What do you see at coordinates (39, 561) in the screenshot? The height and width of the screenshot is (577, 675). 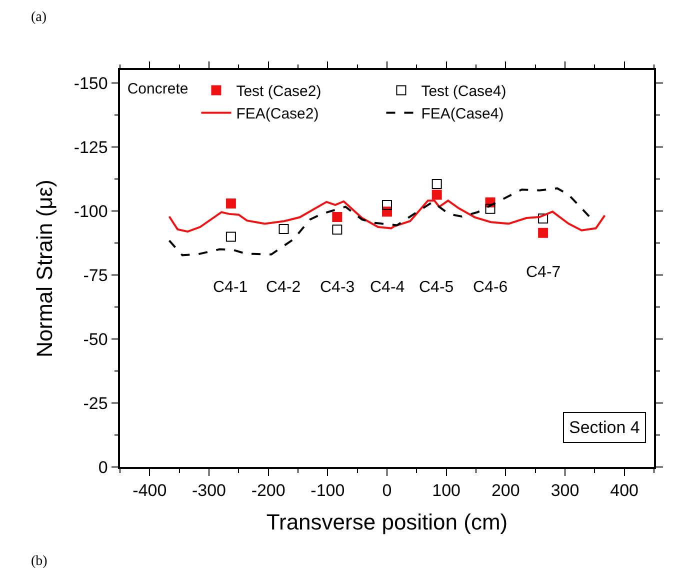 I see `text: (b)` at bounding box center [39, 561].